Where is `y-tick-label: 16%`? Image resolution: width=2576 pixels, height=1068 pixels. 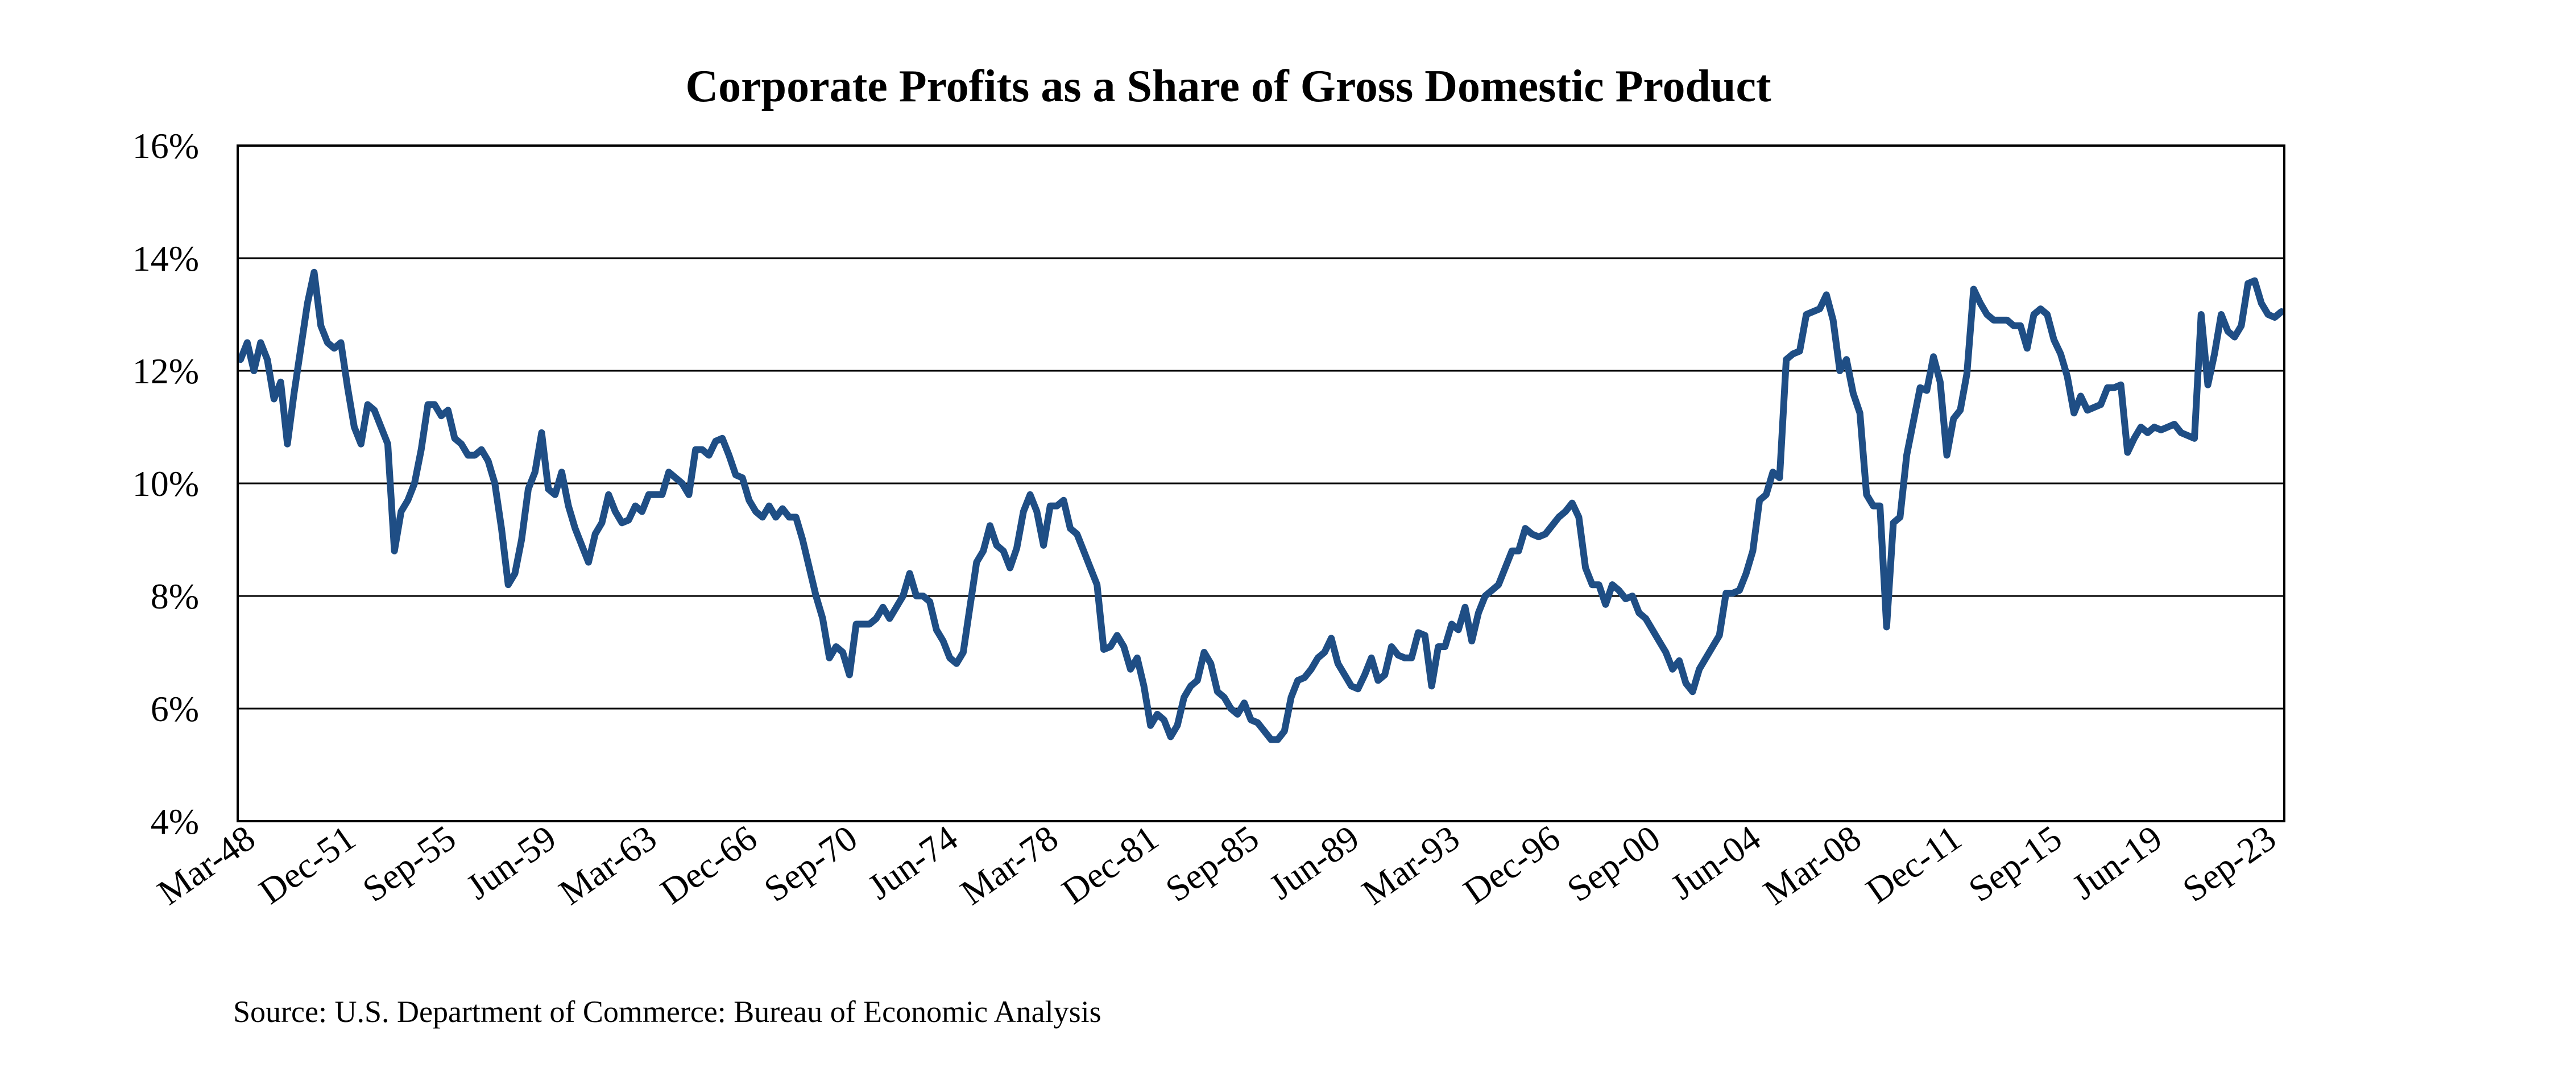 y-tick-label: 16% is located at coordinates (165, 146).